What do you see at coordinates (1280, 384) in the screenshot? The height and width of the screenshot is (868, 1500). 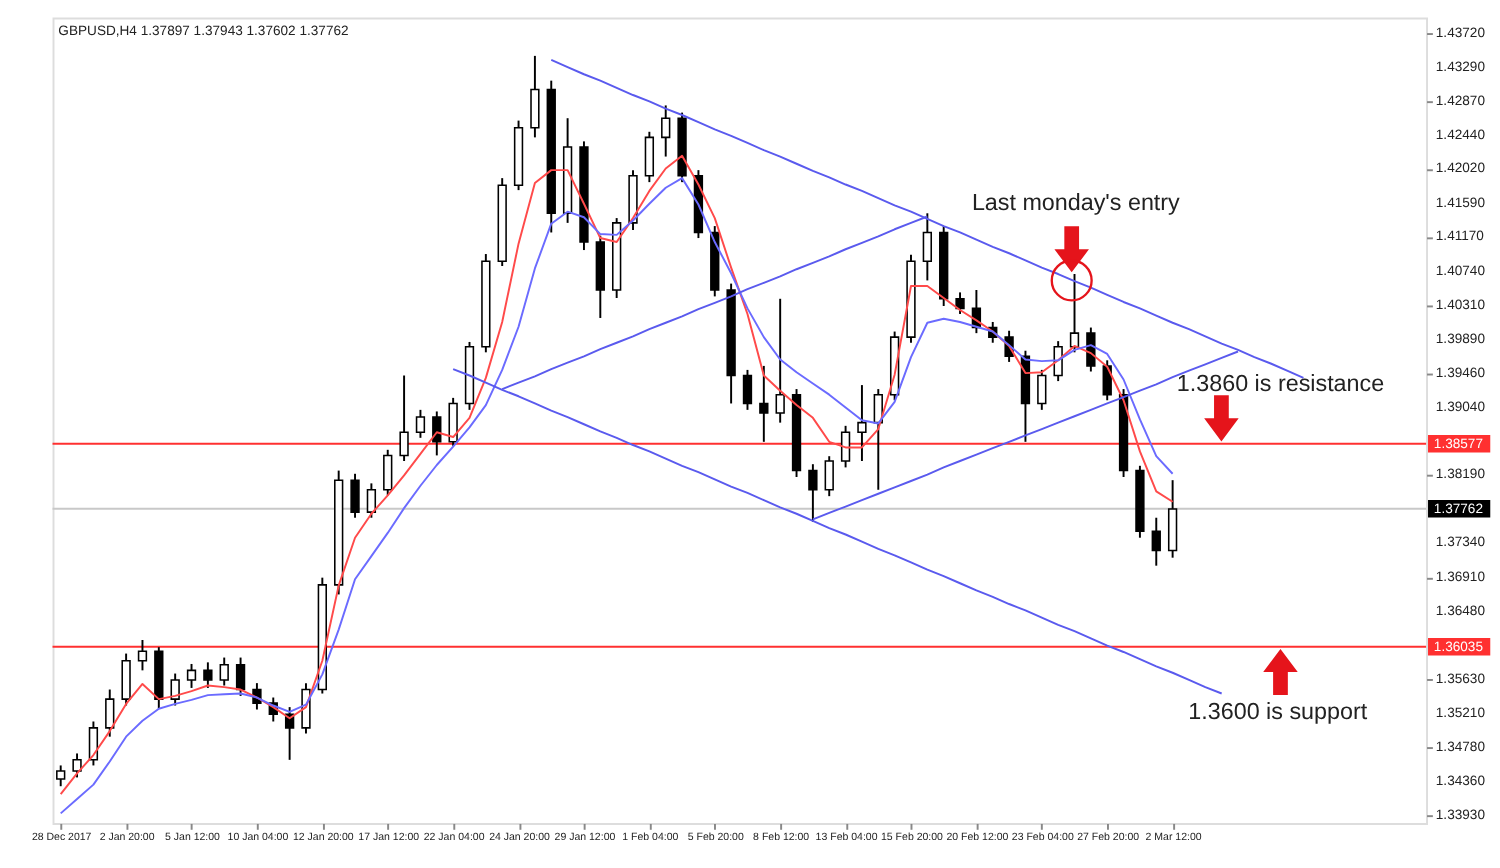 I see `annotation: 1.3860 is resistance` at bounding box center [1280, 384].